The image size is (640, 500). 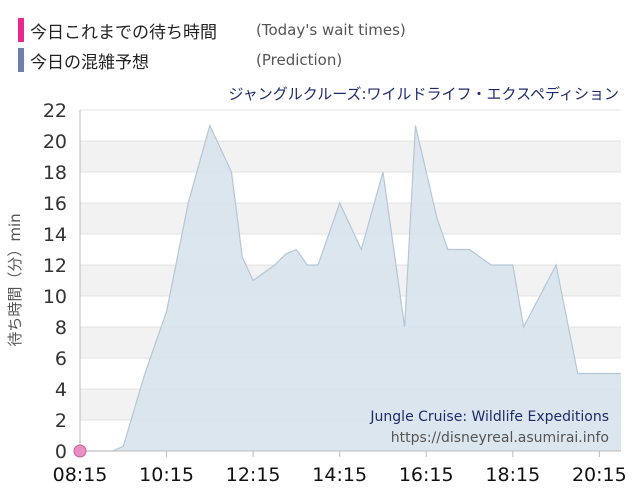 I want to click on x-tick-label: 12:15, so click(x=253, y=475).